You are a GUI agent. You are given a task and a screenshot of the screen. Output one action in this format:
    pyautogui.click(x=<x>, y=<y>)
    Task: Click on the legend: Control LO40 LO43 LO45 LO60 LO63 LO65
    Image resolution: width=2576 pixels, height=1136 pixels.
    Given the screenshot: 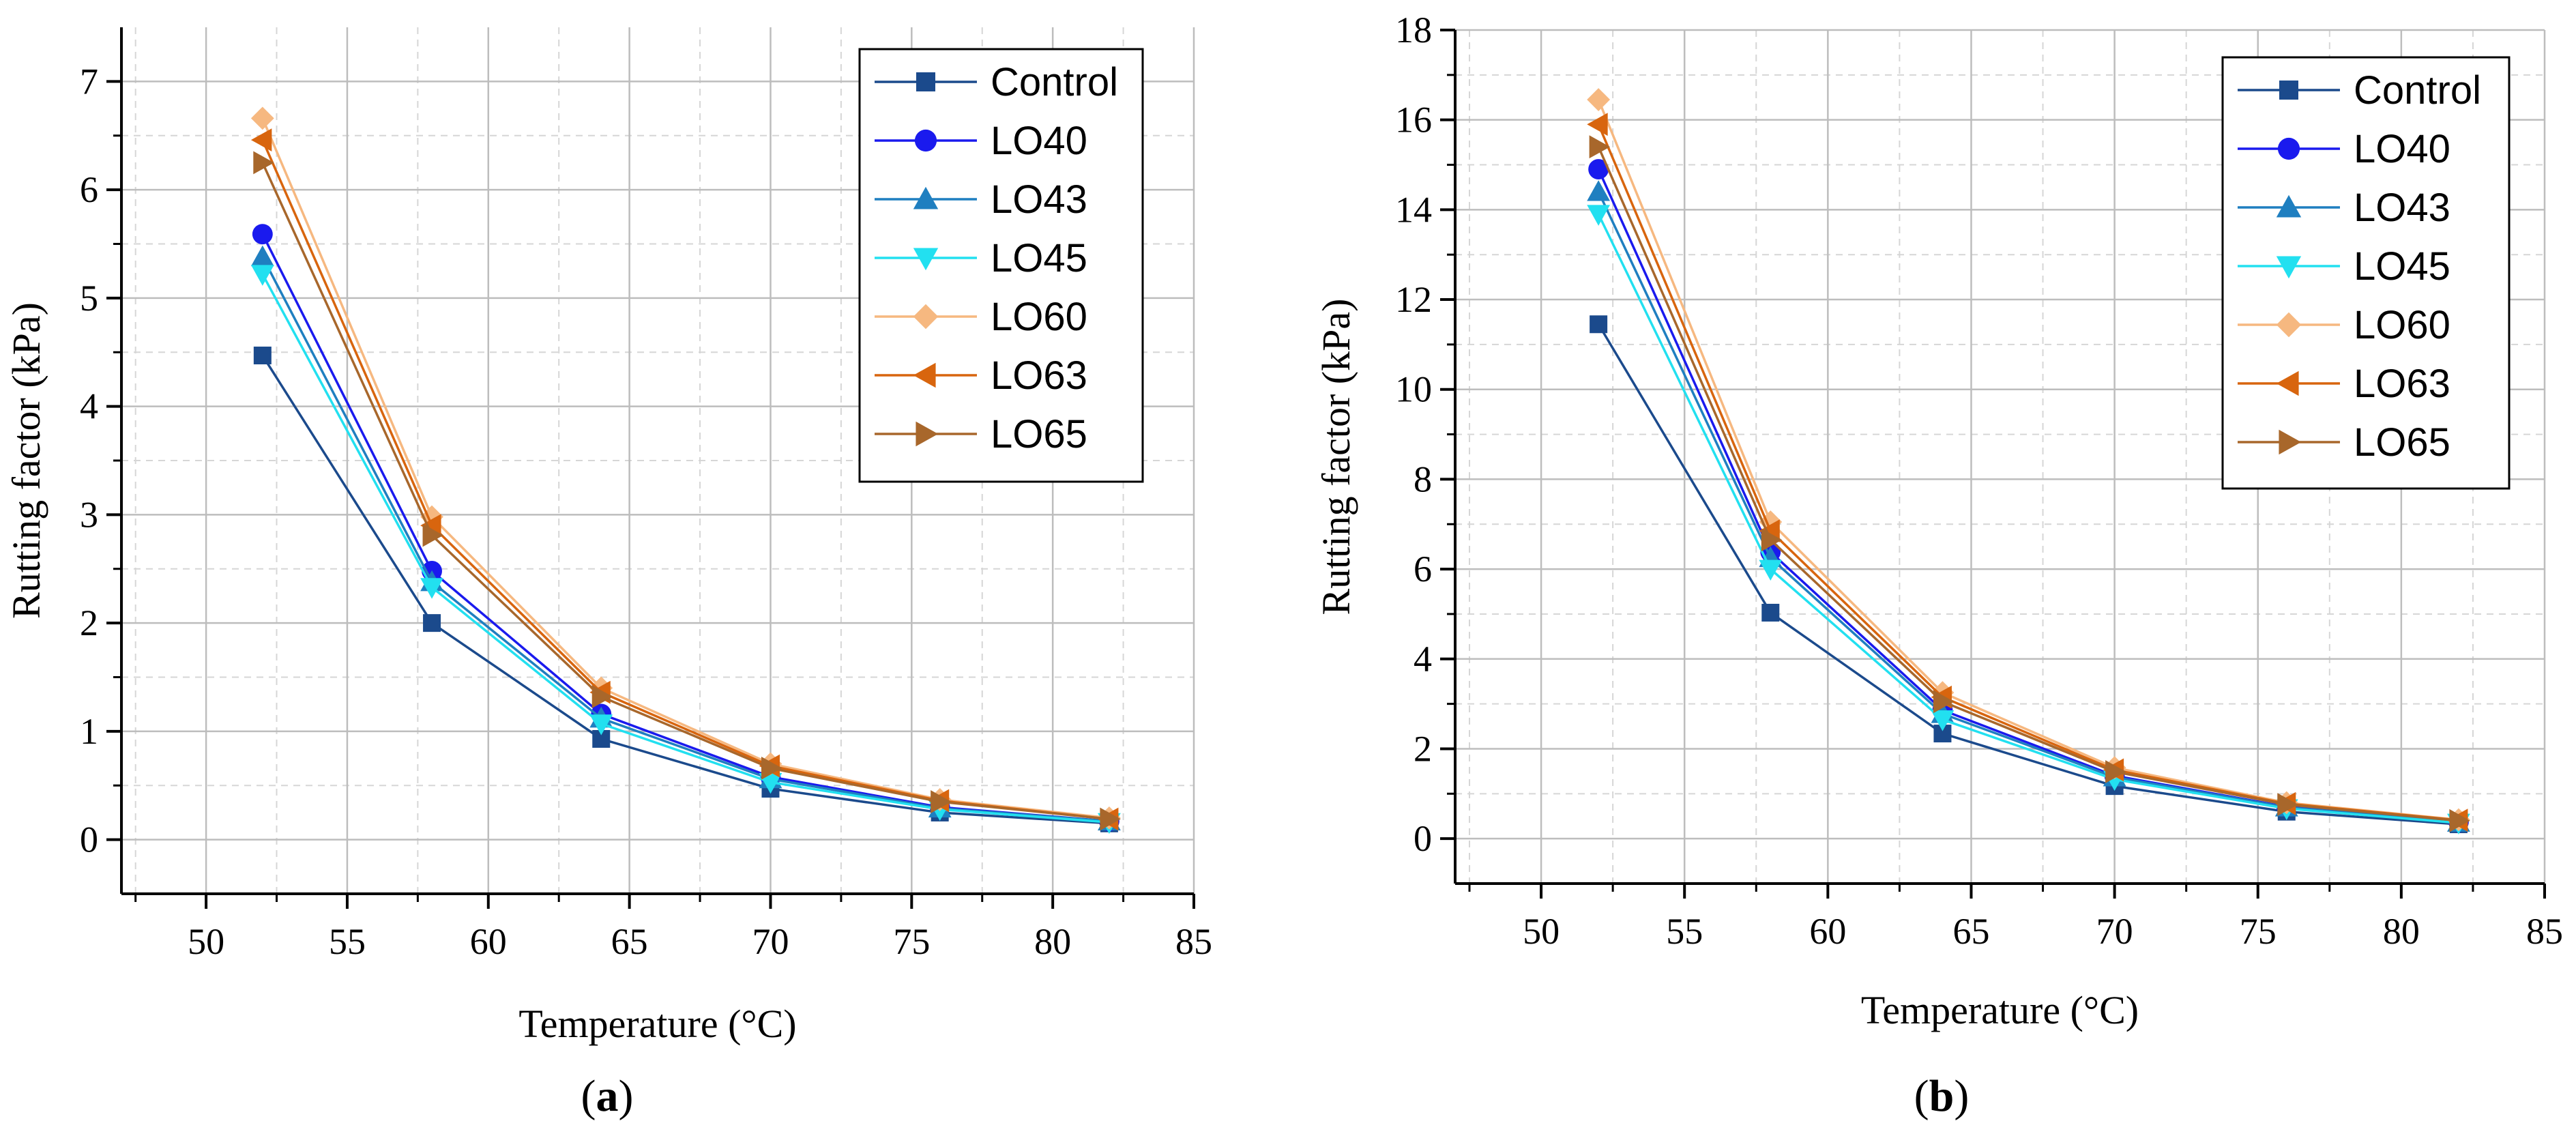 What is the action you would take?
    pyautogui.click(x=1001, y=265)
    